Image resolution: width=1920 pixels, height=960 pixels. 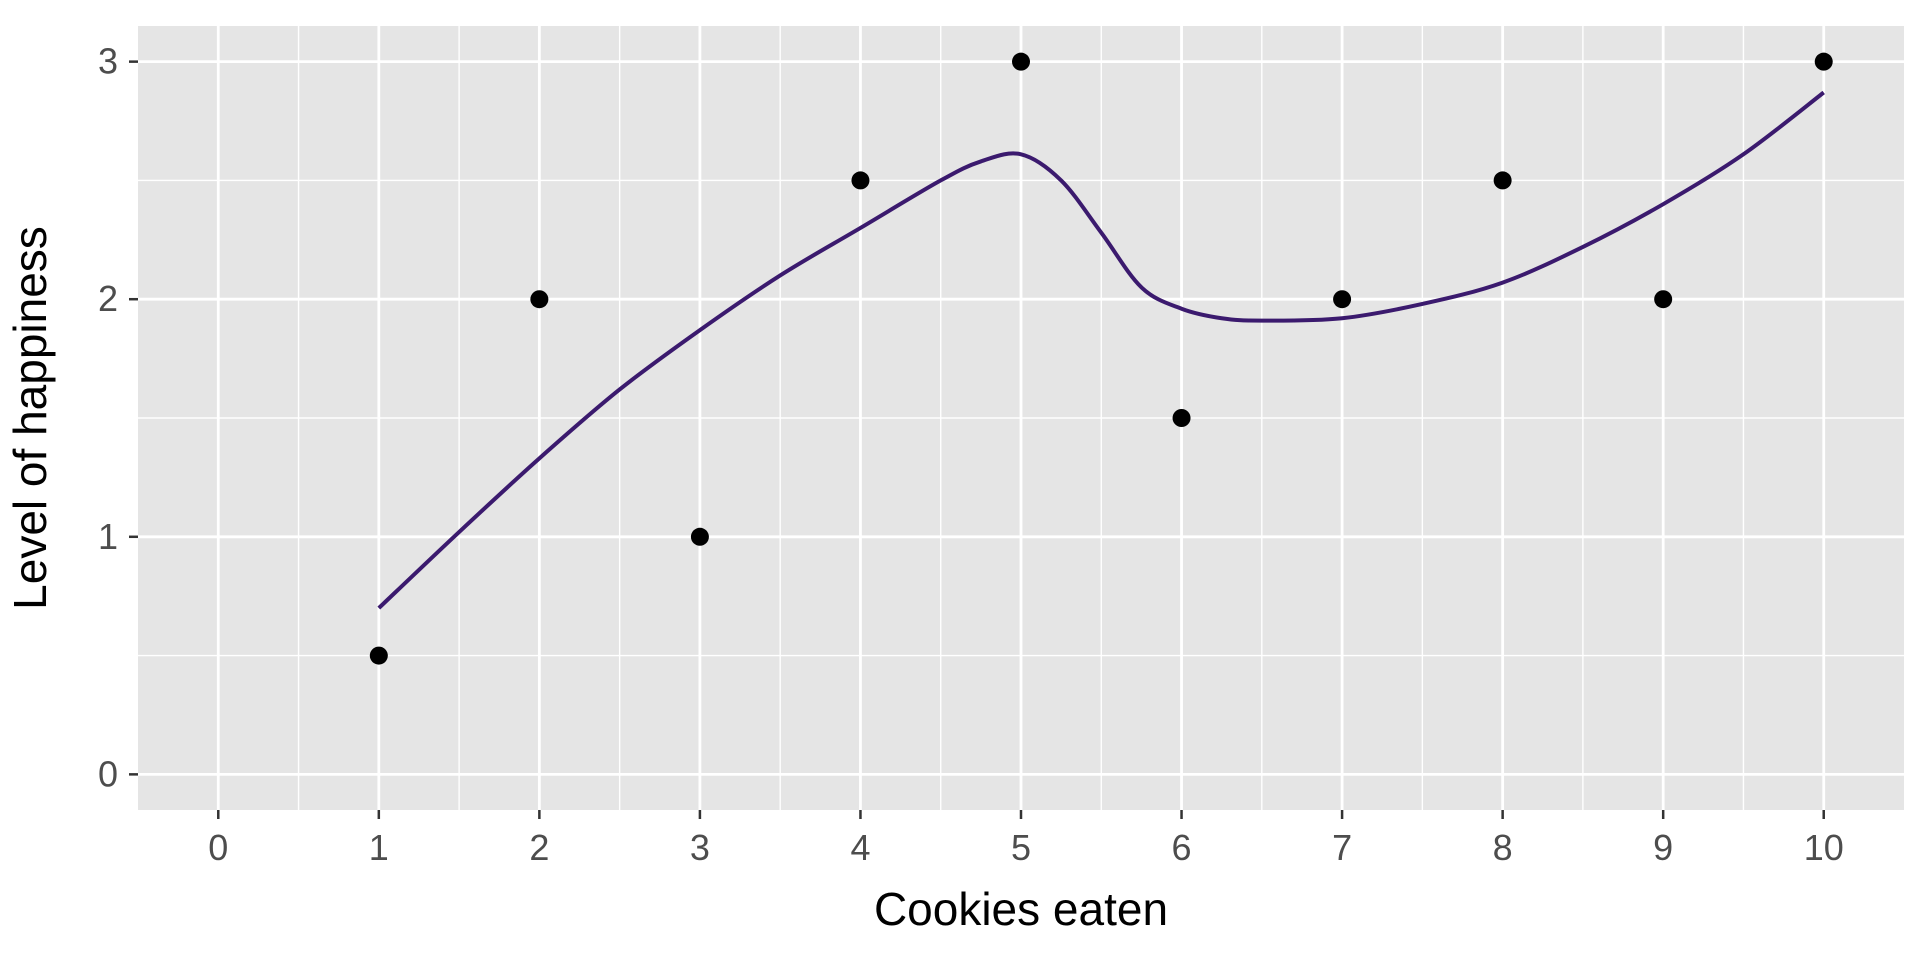 What do you see at coordinates (1182, 847) in the screenshot?
I see `x-tick-label: 6` at bounding box center [1182, 847].